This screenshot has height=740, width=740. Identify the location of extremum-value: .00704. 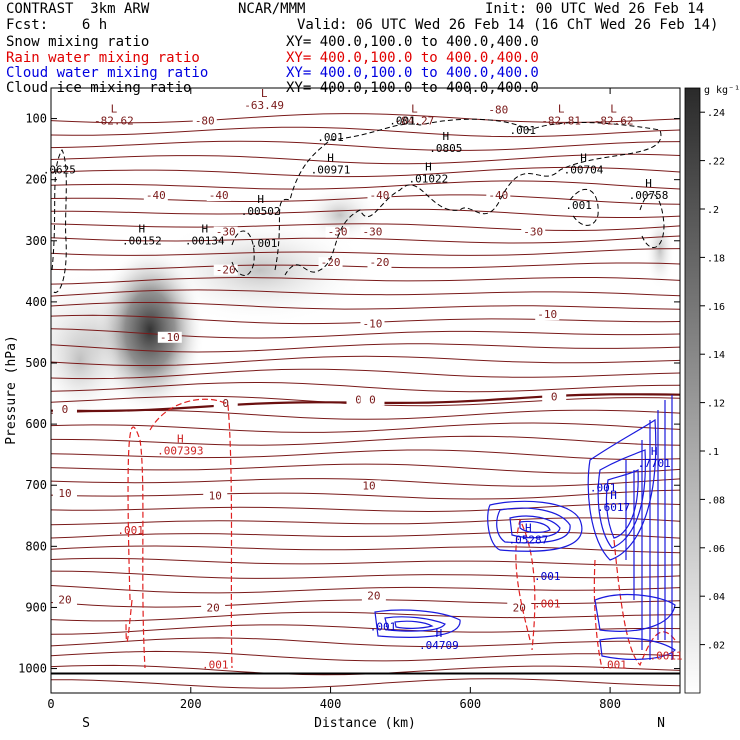
(584, 170).